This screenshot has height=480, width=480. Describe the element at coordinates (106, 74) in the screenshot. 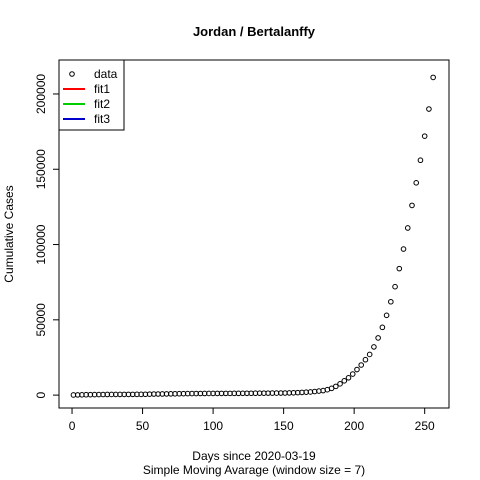

I see `legend-label: data` at that location.